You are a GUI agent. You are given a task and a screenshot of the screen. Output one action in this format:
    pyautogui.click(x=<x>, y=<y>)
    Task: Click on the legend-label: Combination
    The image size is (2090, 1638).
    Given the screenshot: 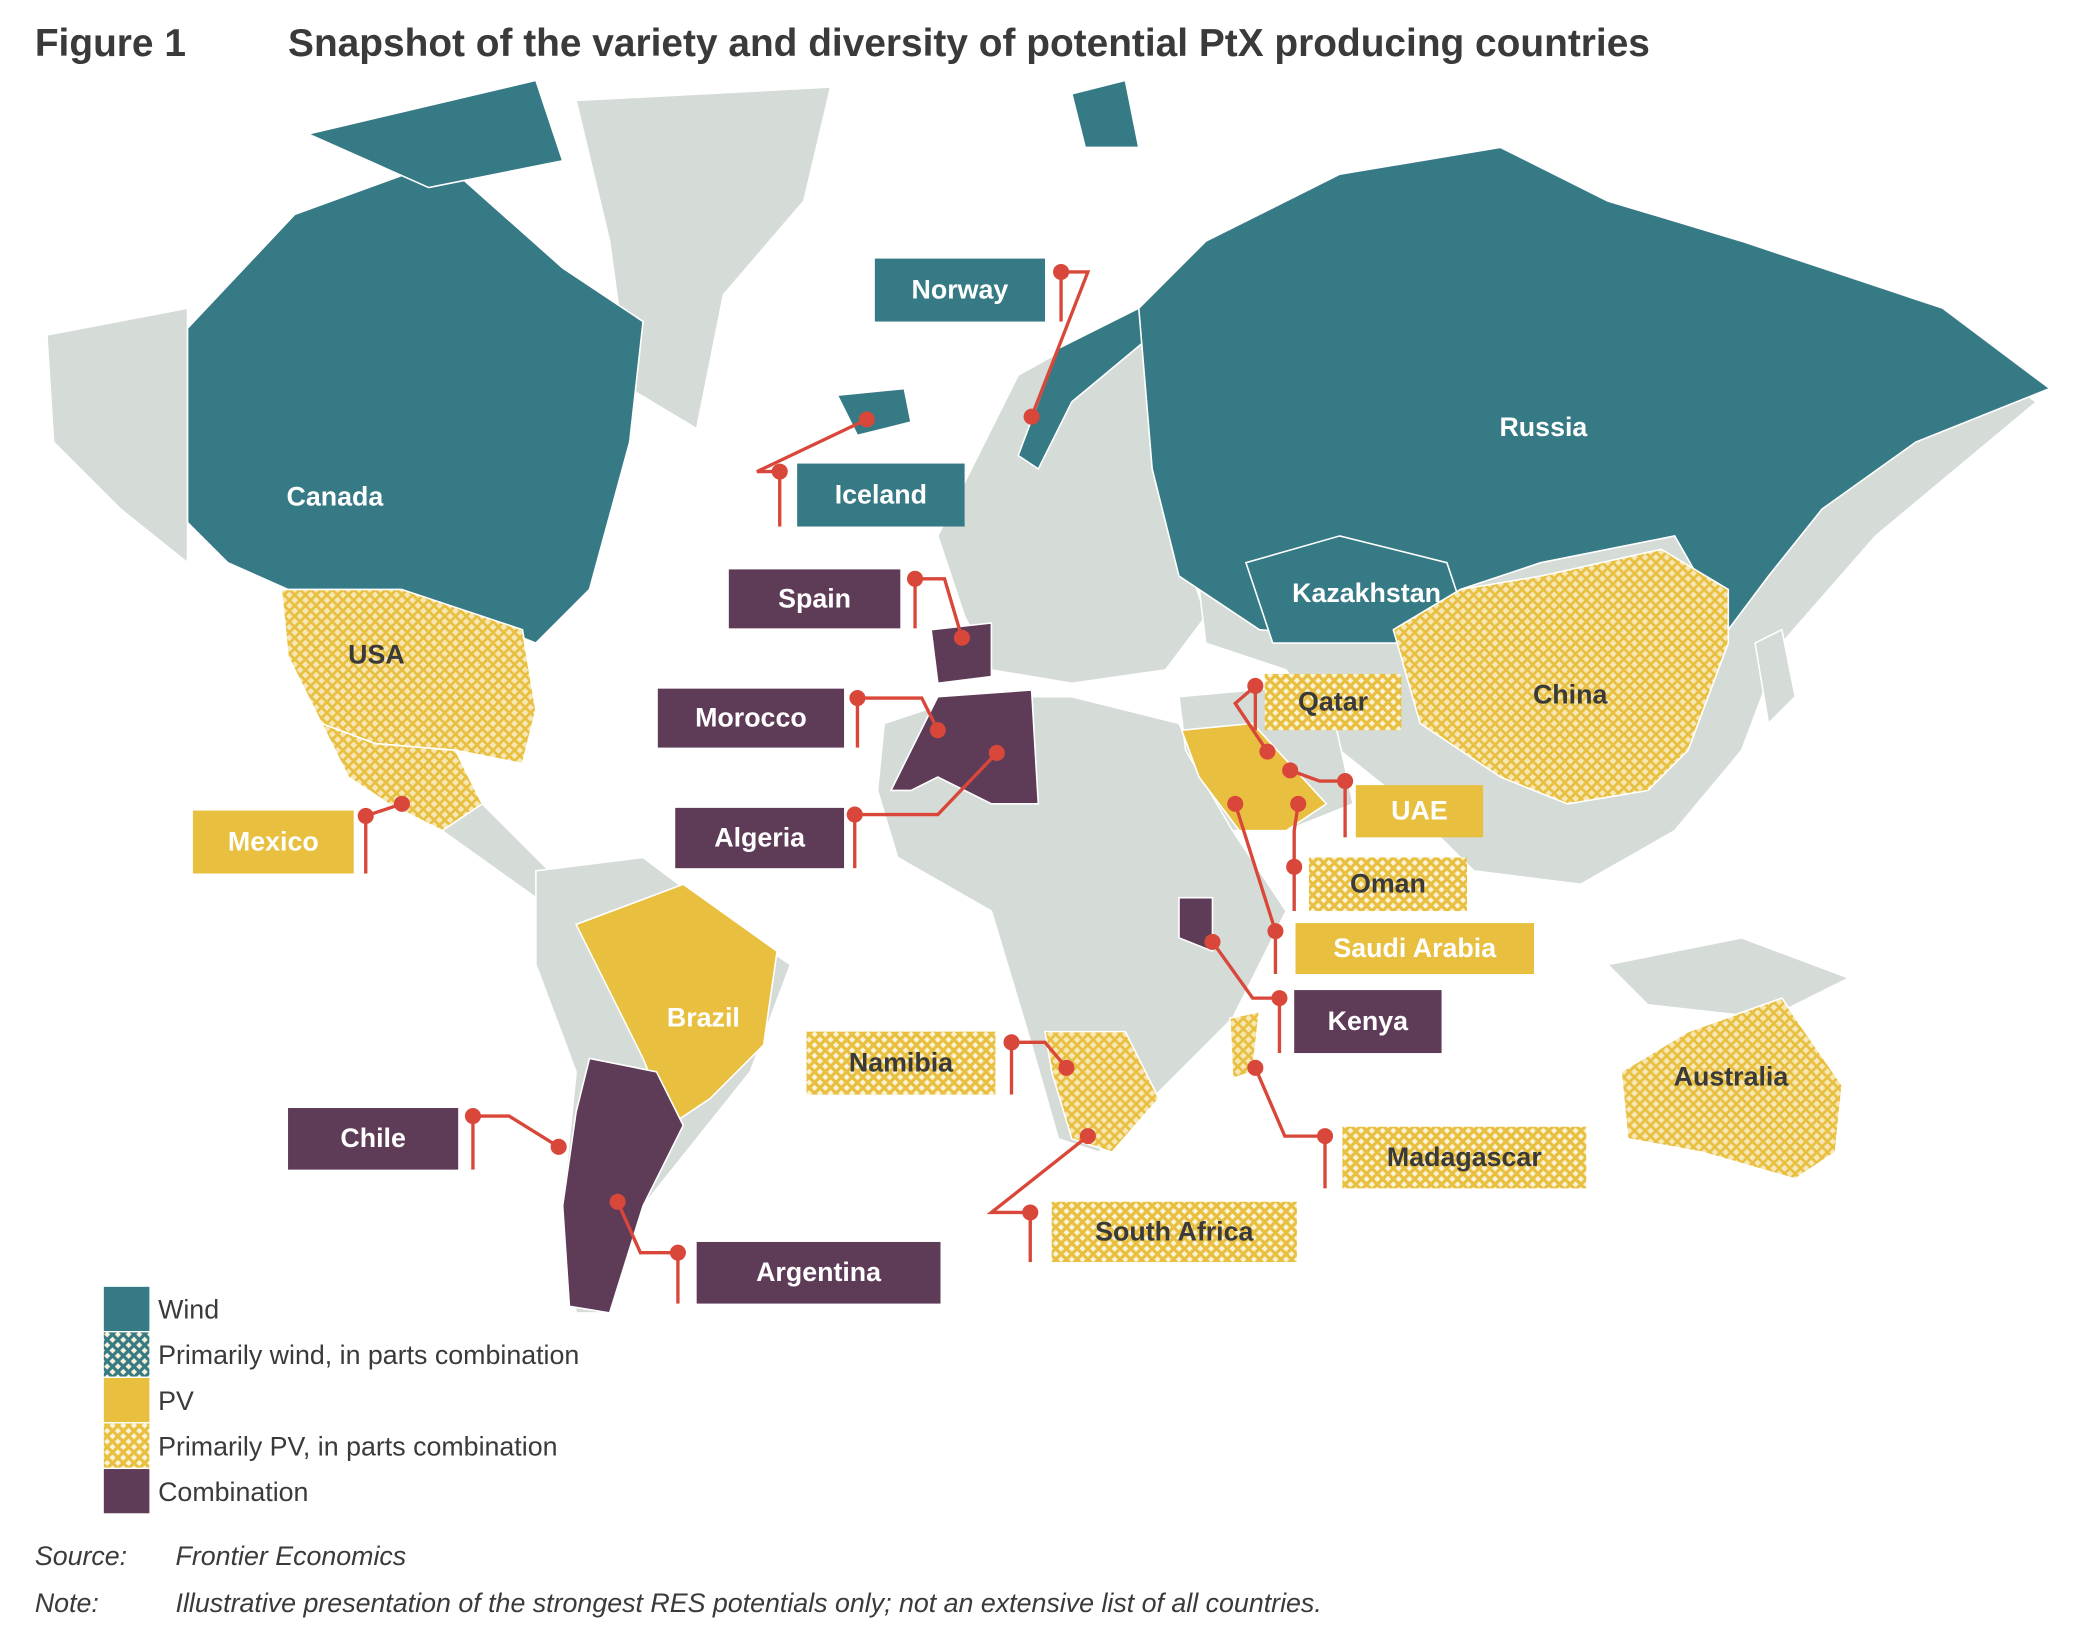 What is the action you would take?
    pyautogui.click(x=233, y=1492)
    